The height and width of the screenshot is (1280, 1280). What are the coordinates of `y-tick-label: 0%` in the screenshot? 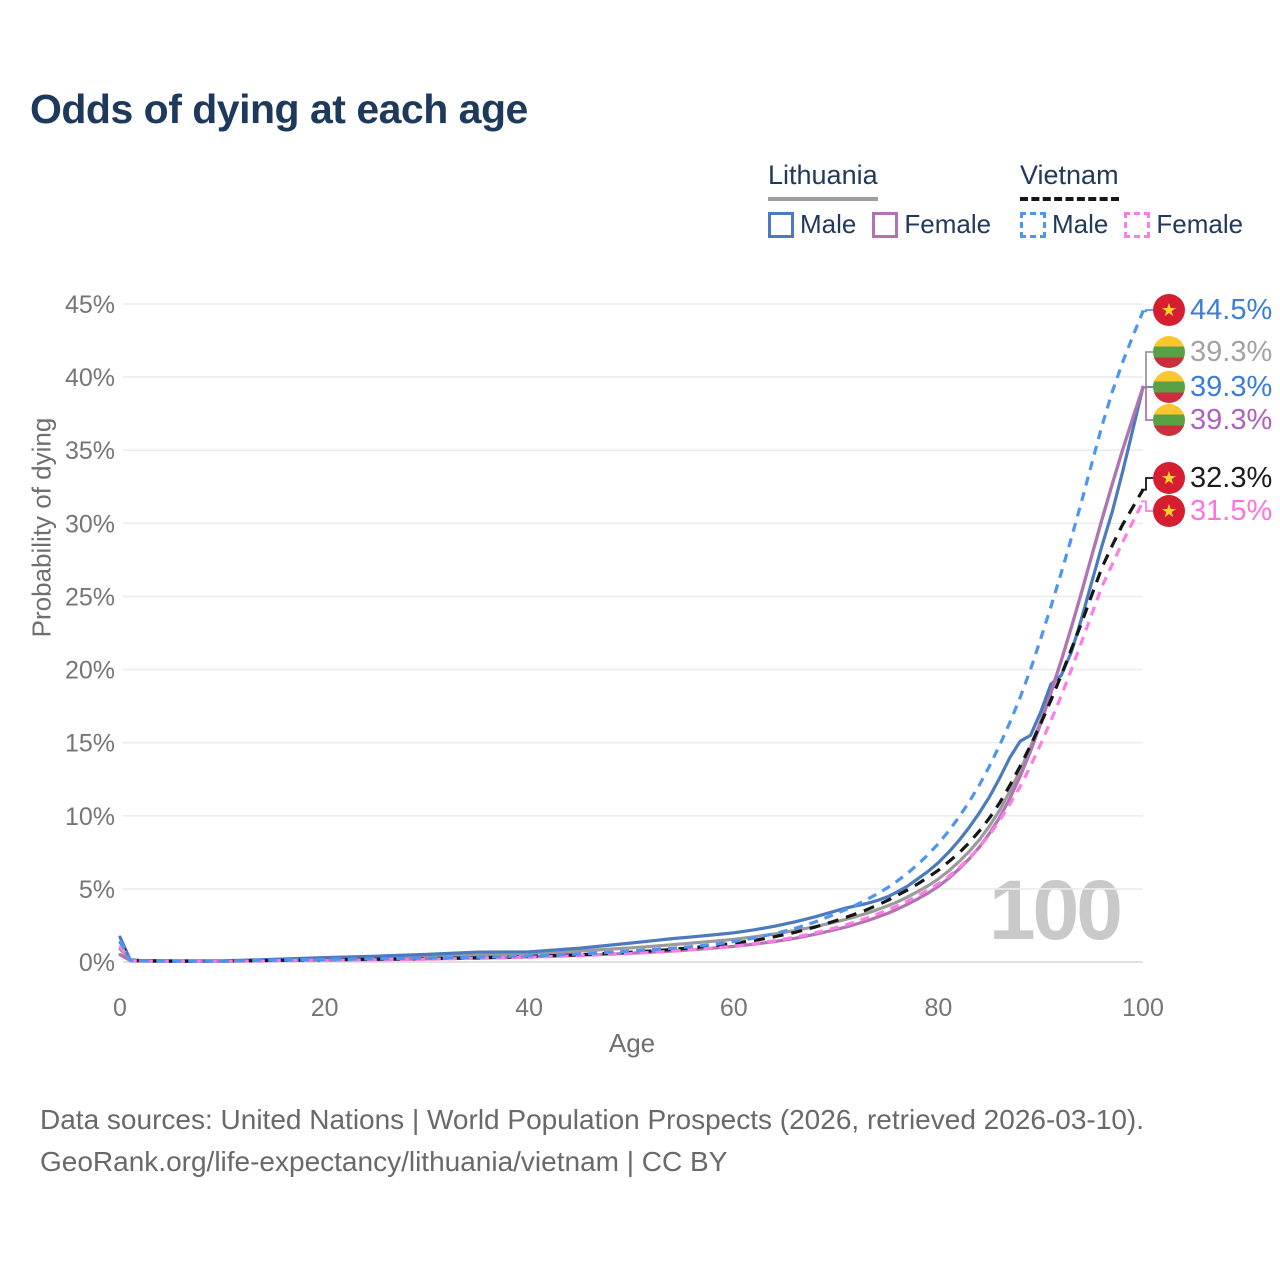 It's located at (97, 963).